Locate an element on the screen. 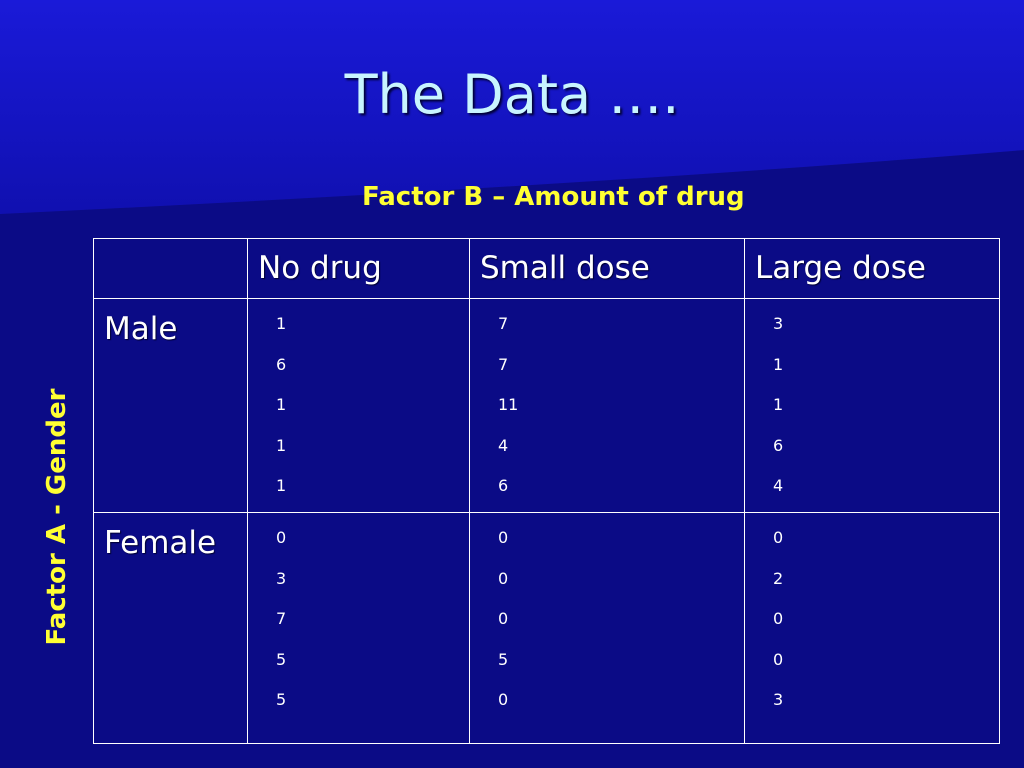 This screenshot has height=768, width=1024. slide-title: The Data …. is located at coordinates (512, 94).